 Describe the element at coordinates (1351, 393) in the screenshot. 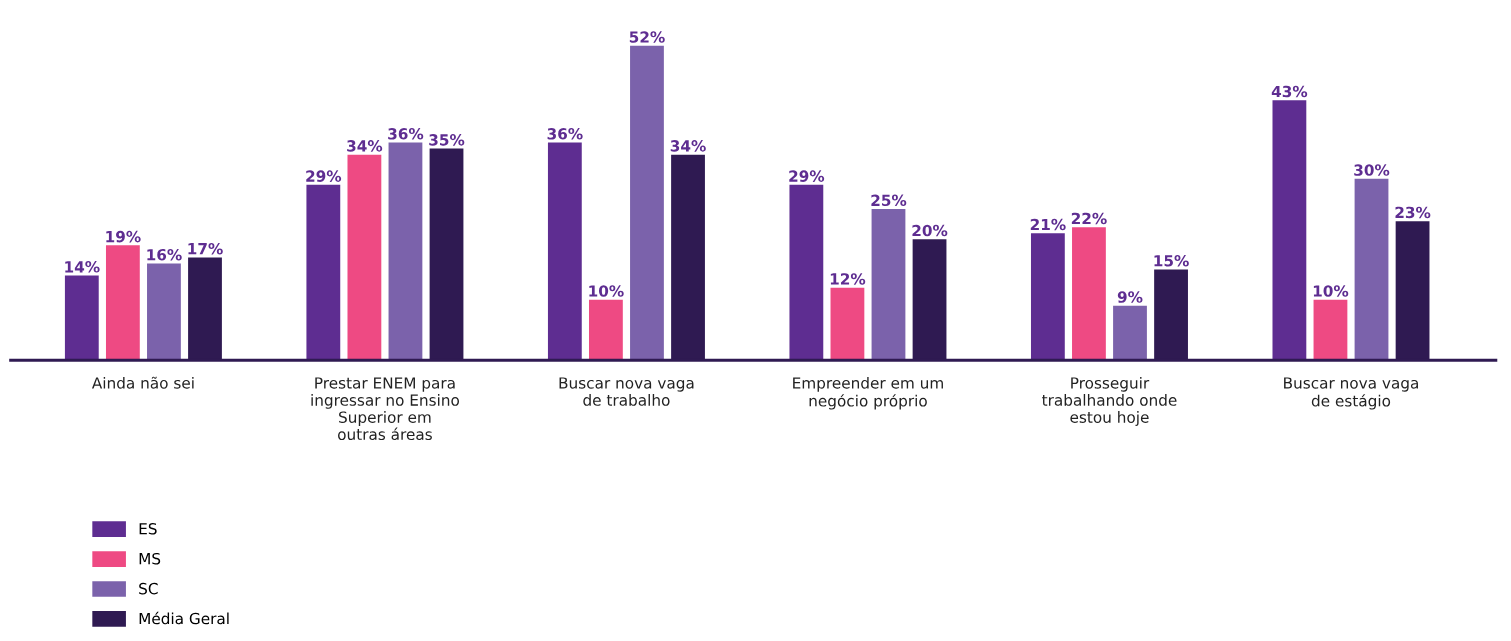

I see `x-tick-label: Buscar nova vaga de estágio` at that location.